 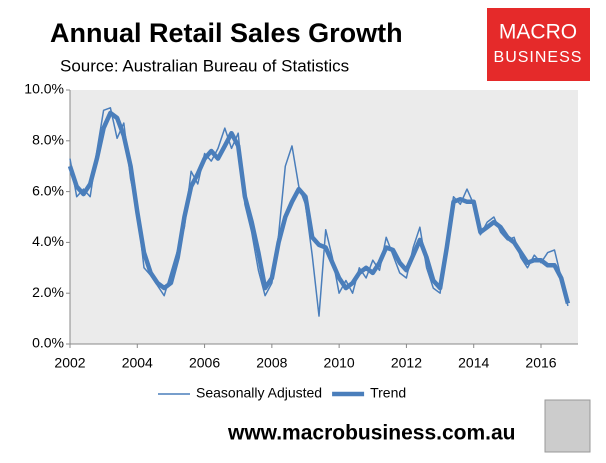 I want to click on logo, so click(x=538, y=44).